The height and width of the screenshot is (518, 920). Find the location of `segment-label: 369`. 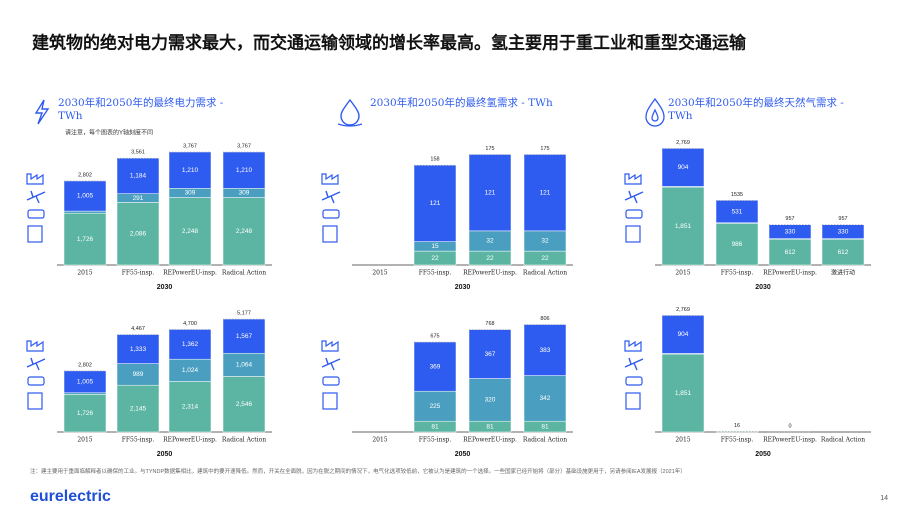

segment-label: 369 is located at coordinates (435, 366).